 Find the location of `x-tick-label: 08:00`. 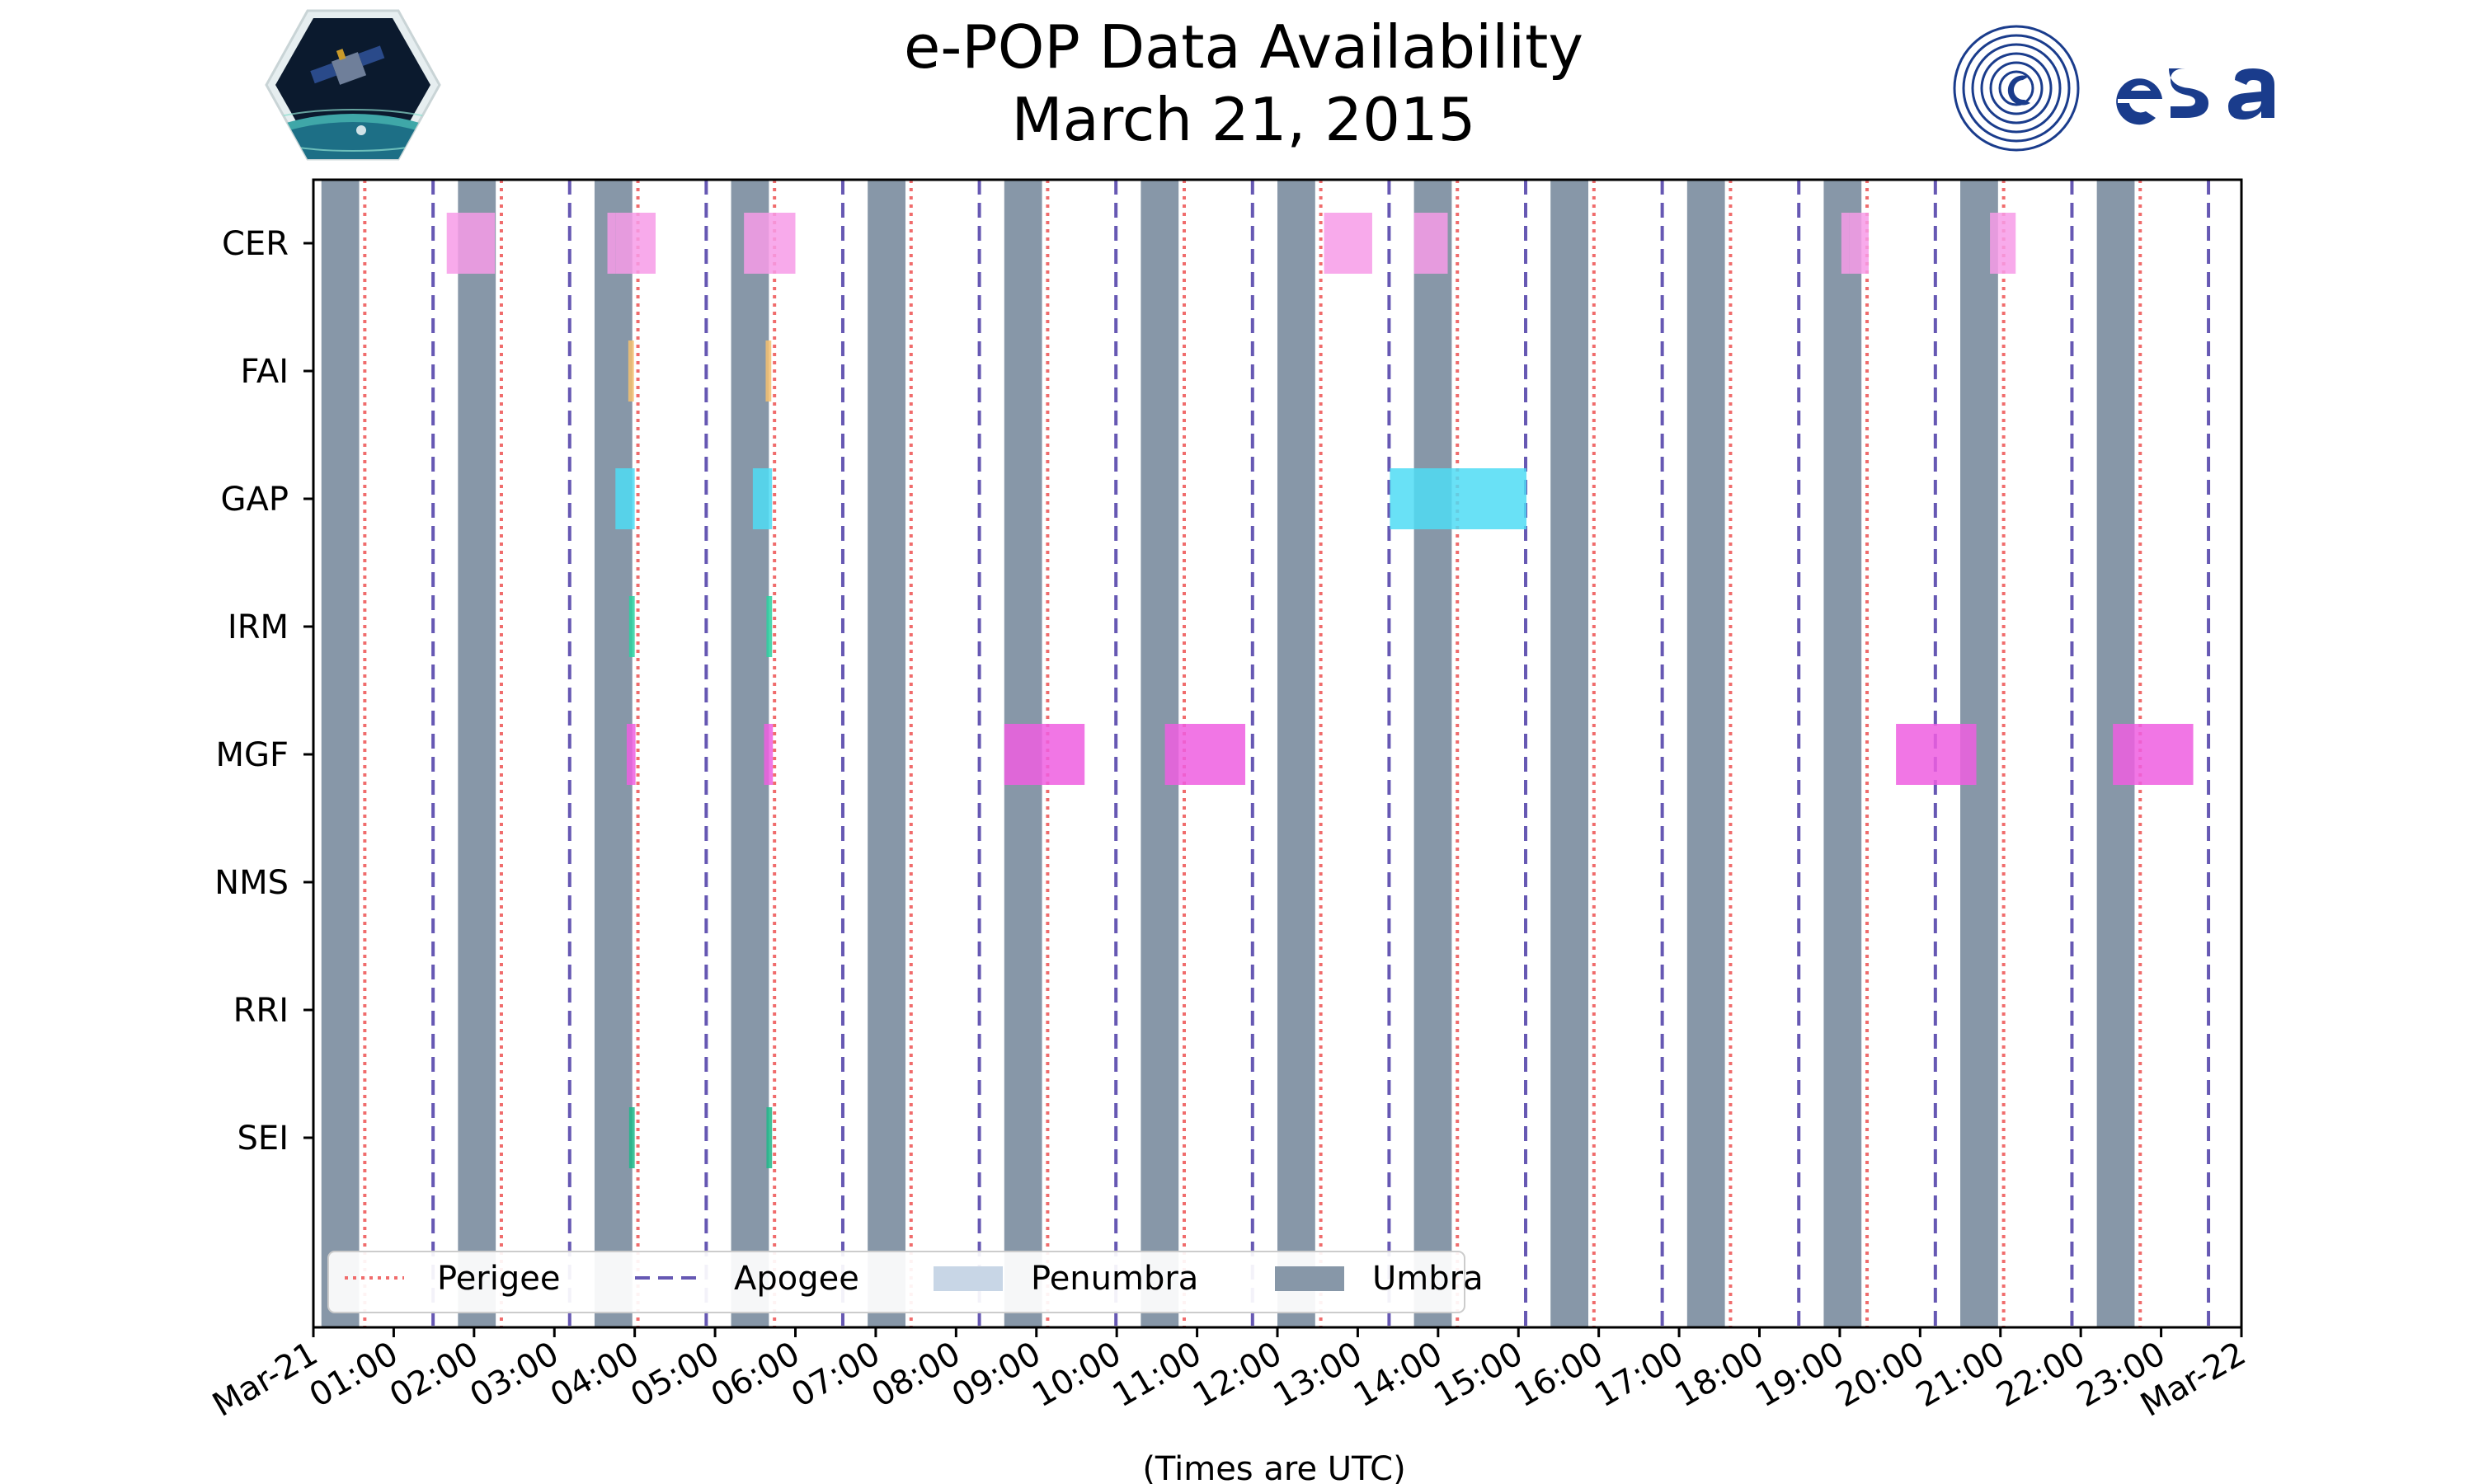

x-tick-label: 08:00 is located at coordinates (916, 1375).